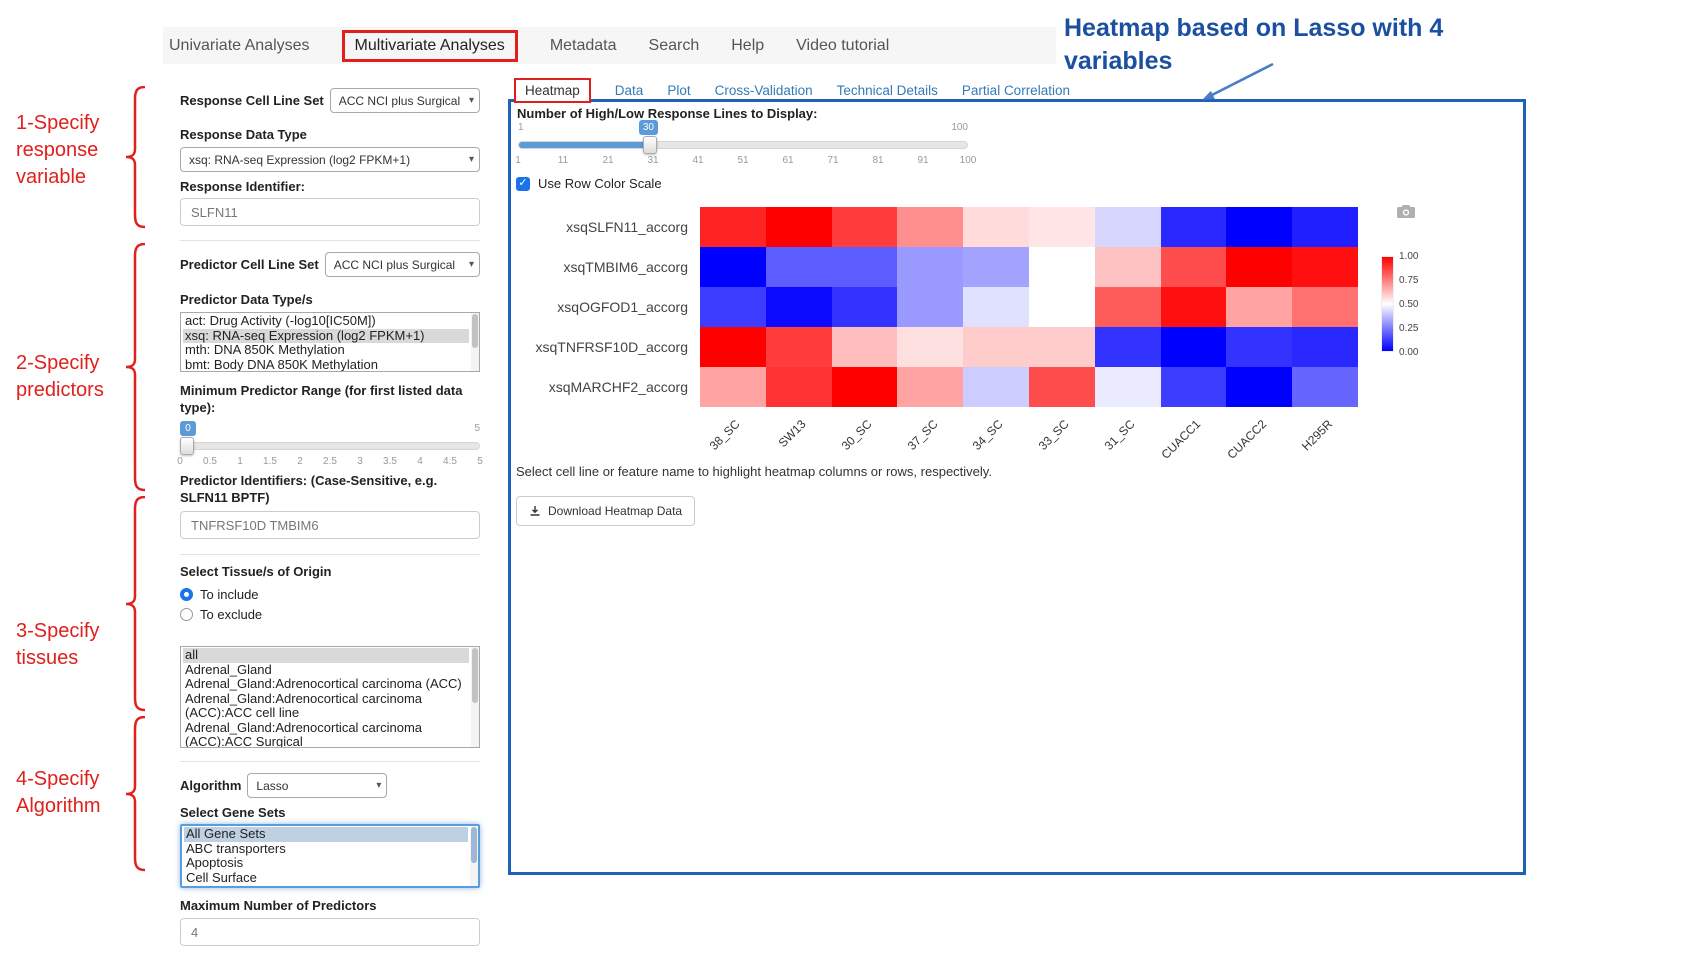  Describe the element at coordinates (236, 848) in the screenshot. I see `listbox-option: ABC transporters` at that location.